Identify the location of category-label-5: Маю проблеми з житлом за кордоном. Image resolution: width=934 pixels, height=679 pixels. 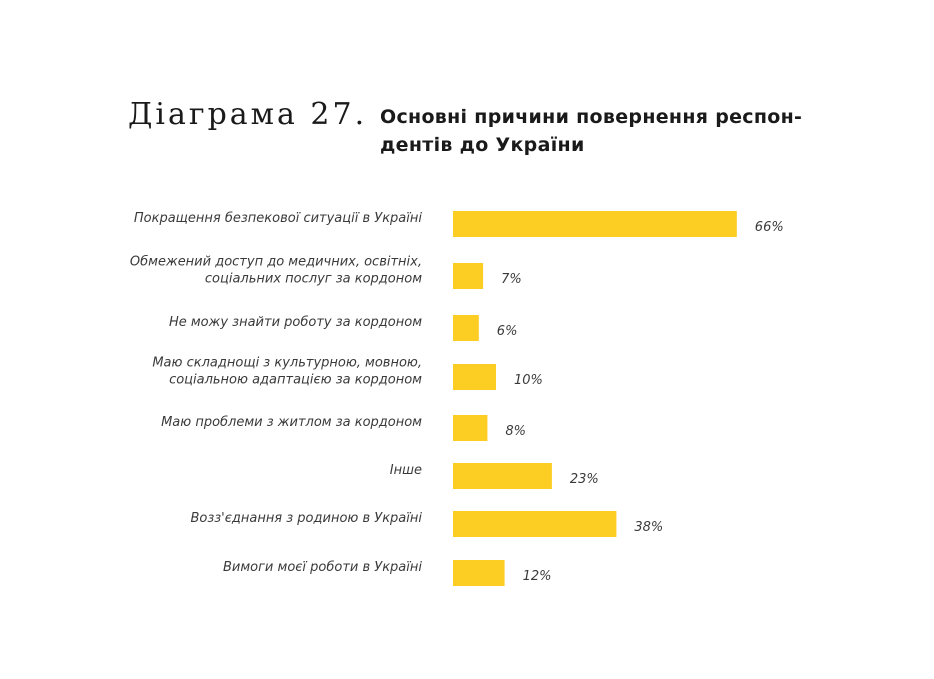
(291, 422).